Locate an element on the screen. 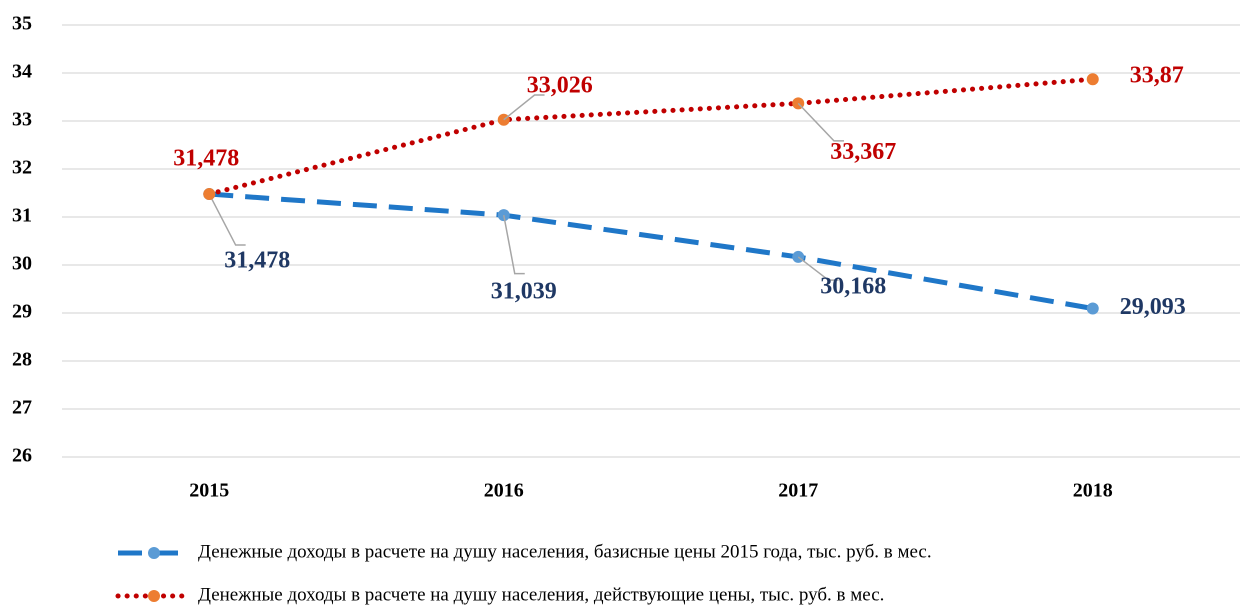 This screenshot has height=613, width=1253. x-tick-label: 2017 is located at coordinates (798, 491).